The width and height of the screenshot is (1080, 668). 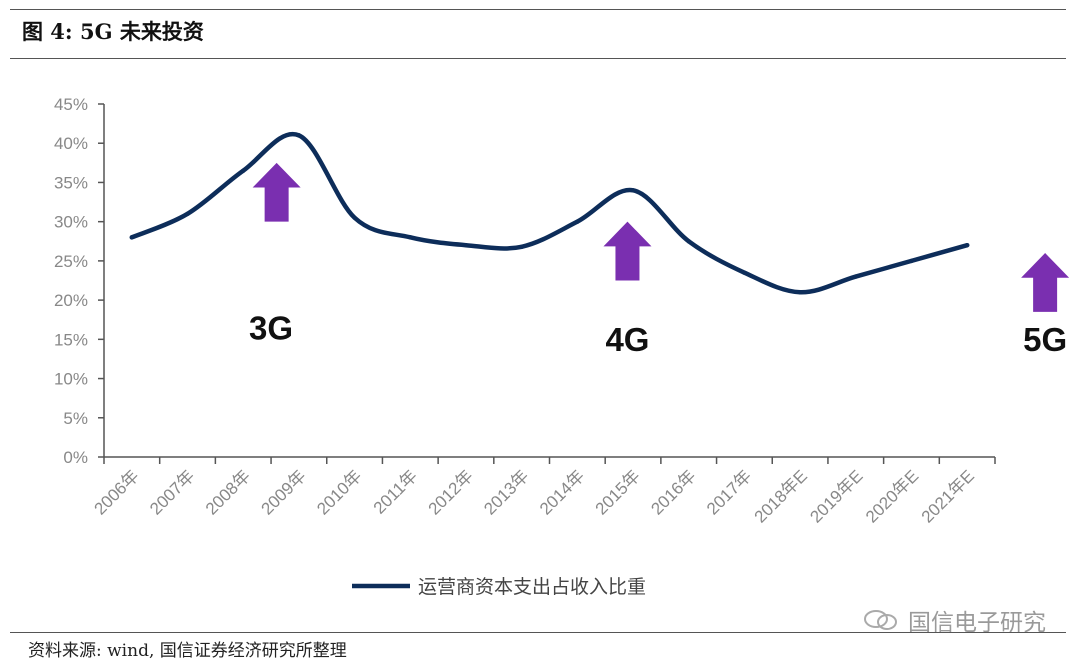 What do you see at coordinates (562, 492) in the screenshot?
I see `x-tick-label: 2014年` at bounding box center [562, 492].